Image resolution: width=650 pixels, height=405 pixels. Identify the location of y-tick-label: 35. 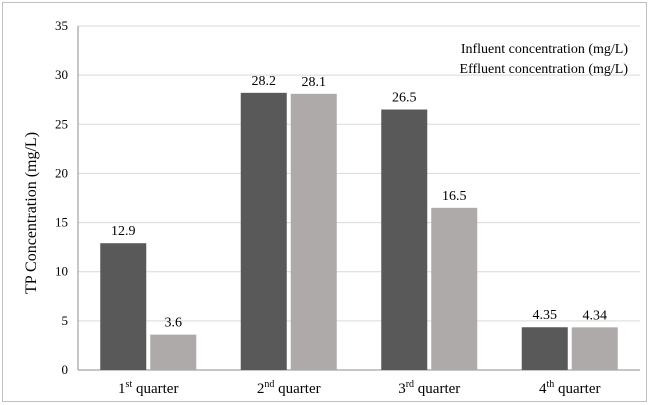
(61, 25).